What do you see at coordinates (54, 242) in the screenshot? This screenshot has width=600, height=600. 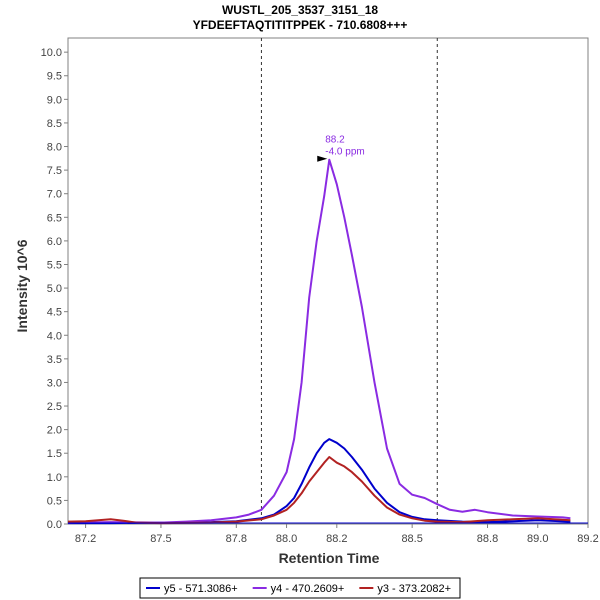 I see `y-tick-label: 6.0` at bounding box center [54, 242].